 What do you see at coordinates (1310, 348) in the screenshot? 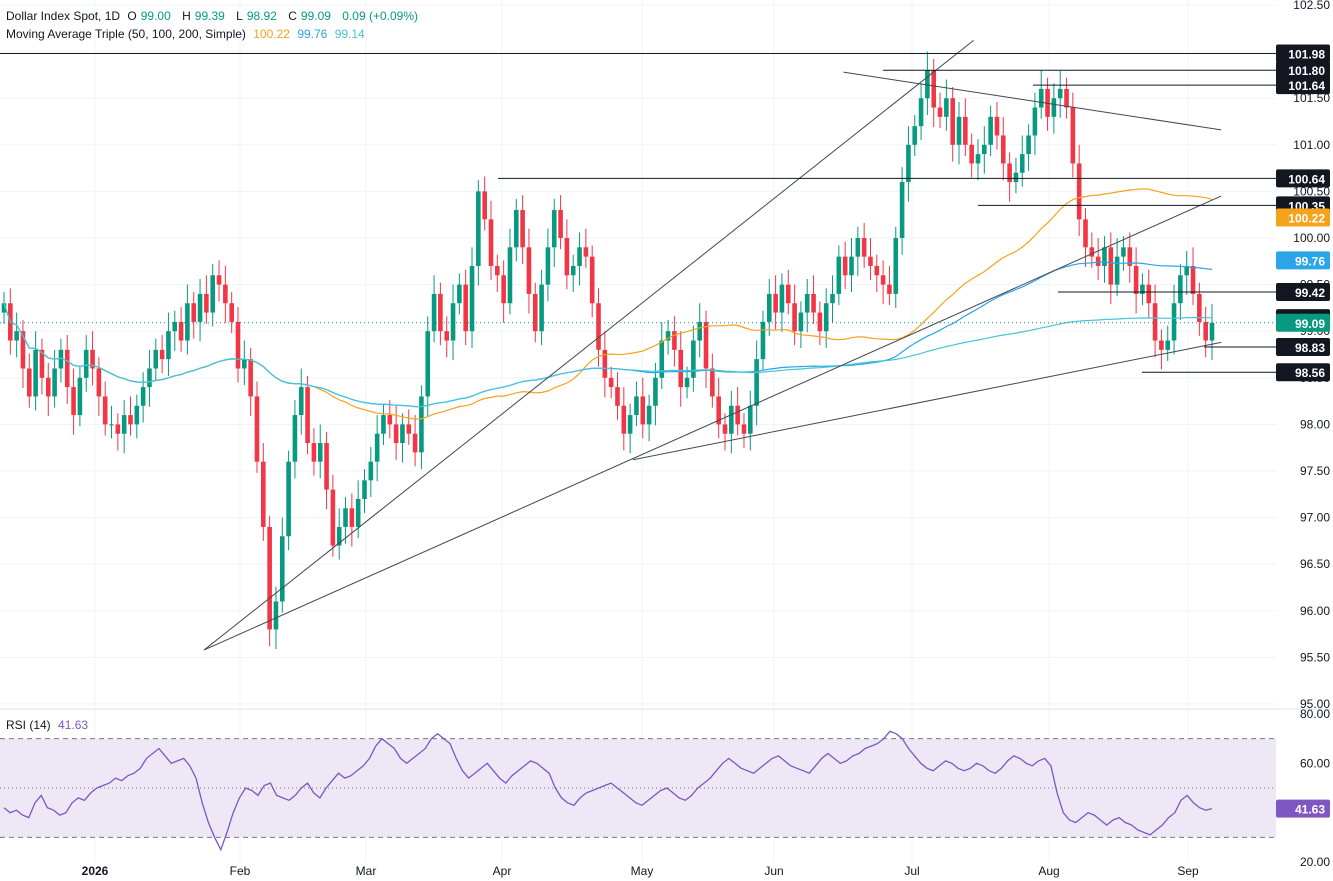
I see `price-label-text: 98.83` at bounding box center [1310, 348].